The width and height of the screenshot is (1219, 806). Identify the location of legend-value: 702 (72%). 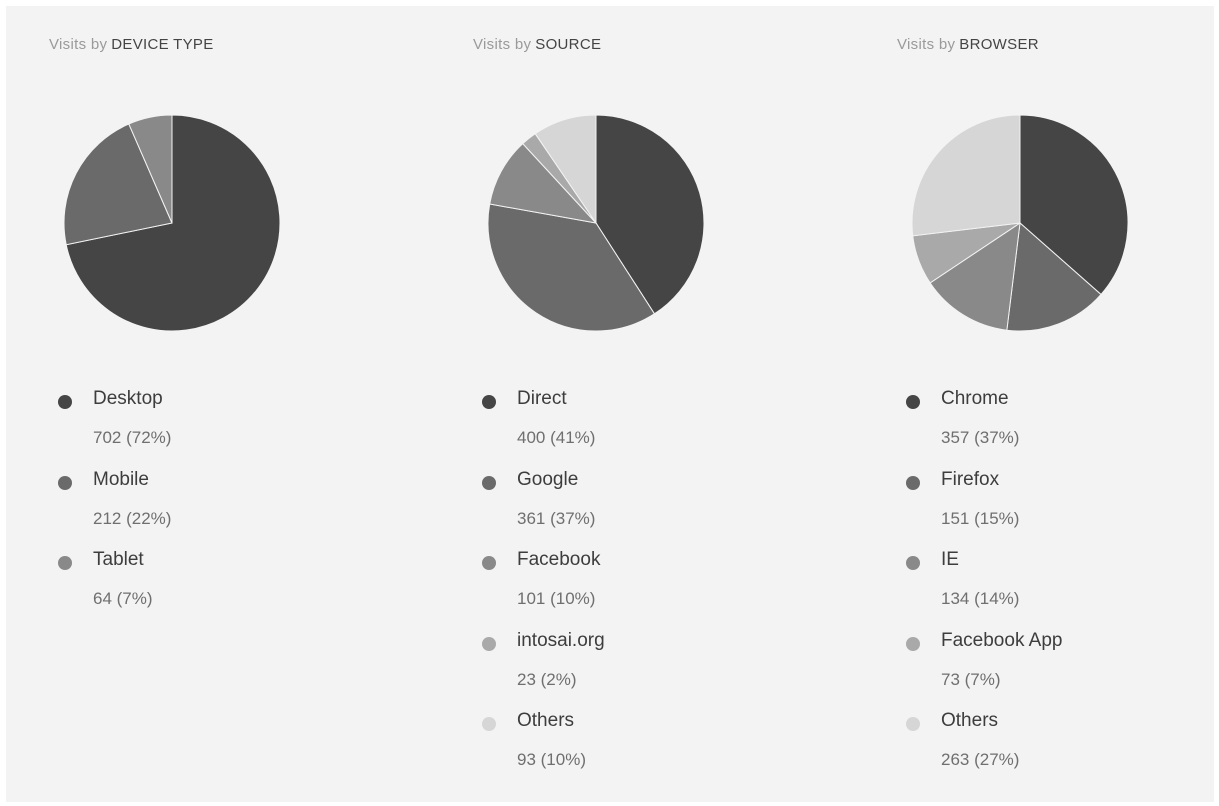
(132, 437).